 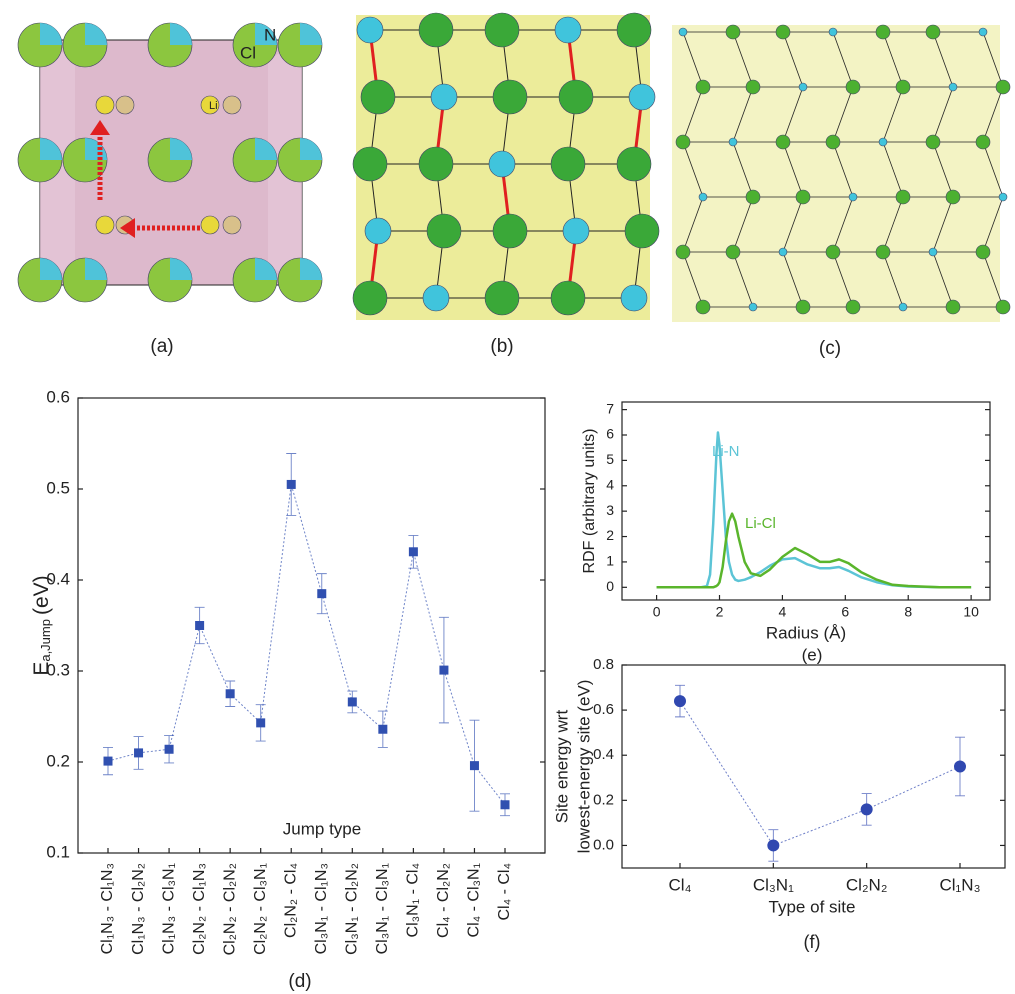 I want to click on y-tick-label: 1, so click(x=610, y=561).